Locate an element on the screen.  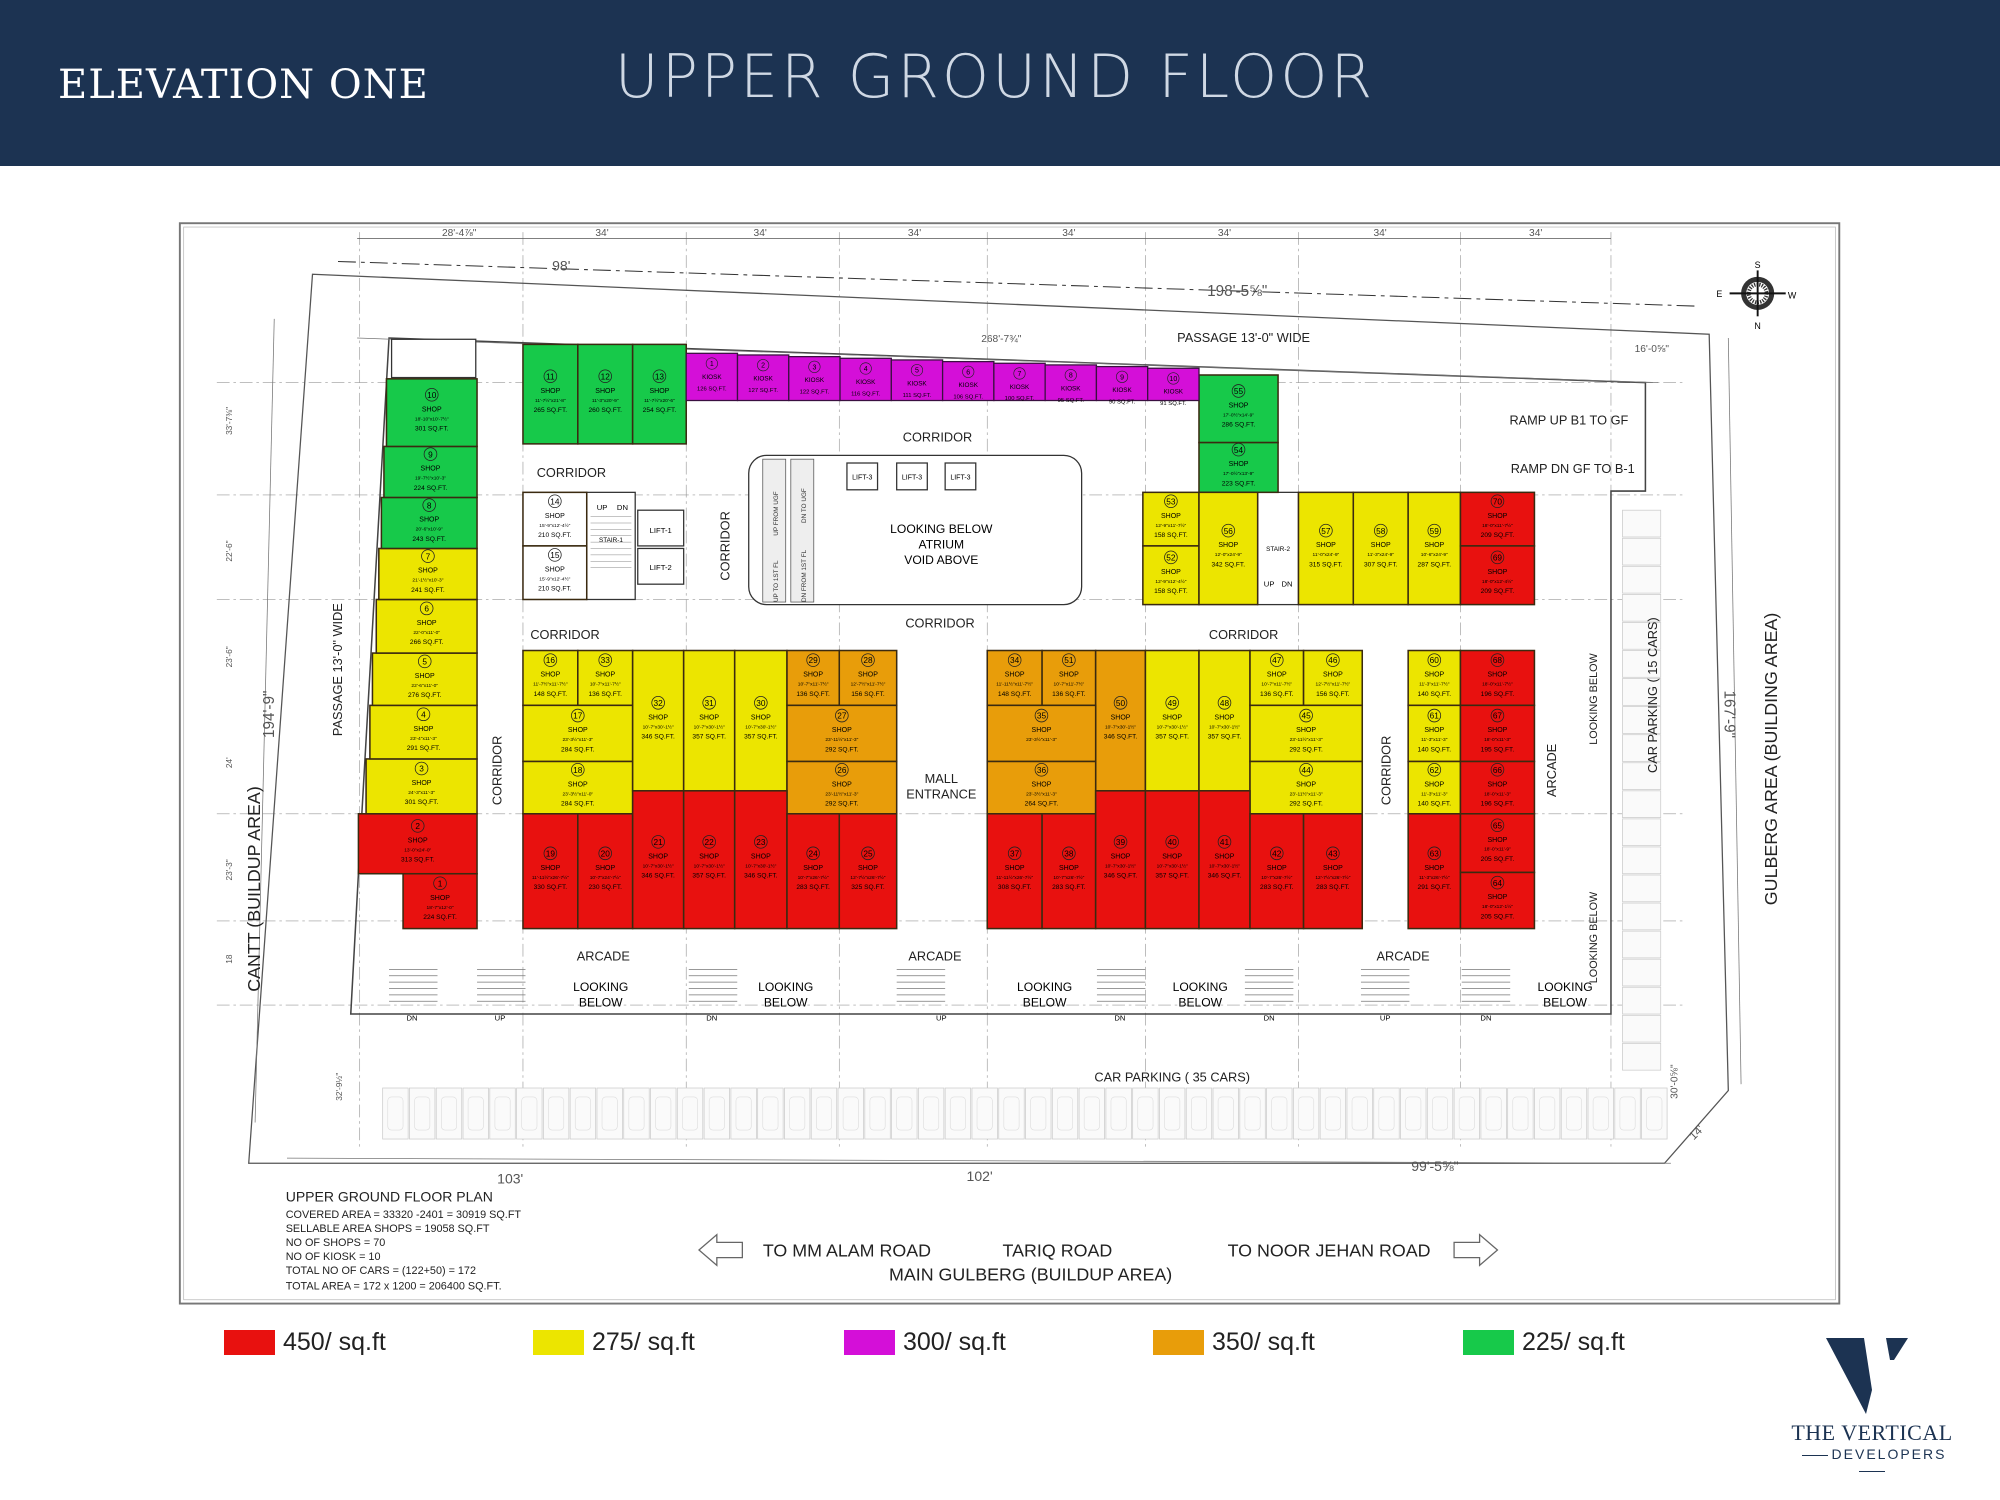
shop-48: 48 SHOP 10'-7"x30'-1½" 357 SQ.FT. is located at coordinates (1224, 720).